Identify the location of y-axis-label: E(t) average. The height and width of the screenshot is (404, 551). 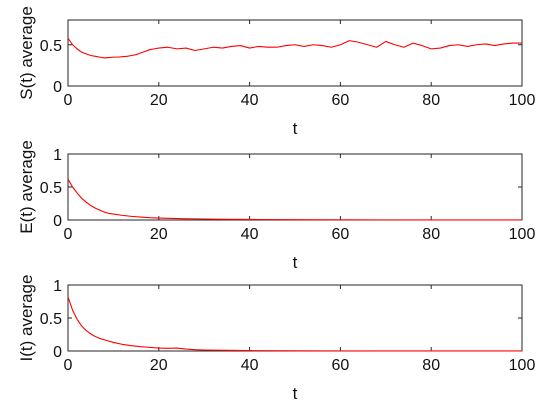
(26, 187).